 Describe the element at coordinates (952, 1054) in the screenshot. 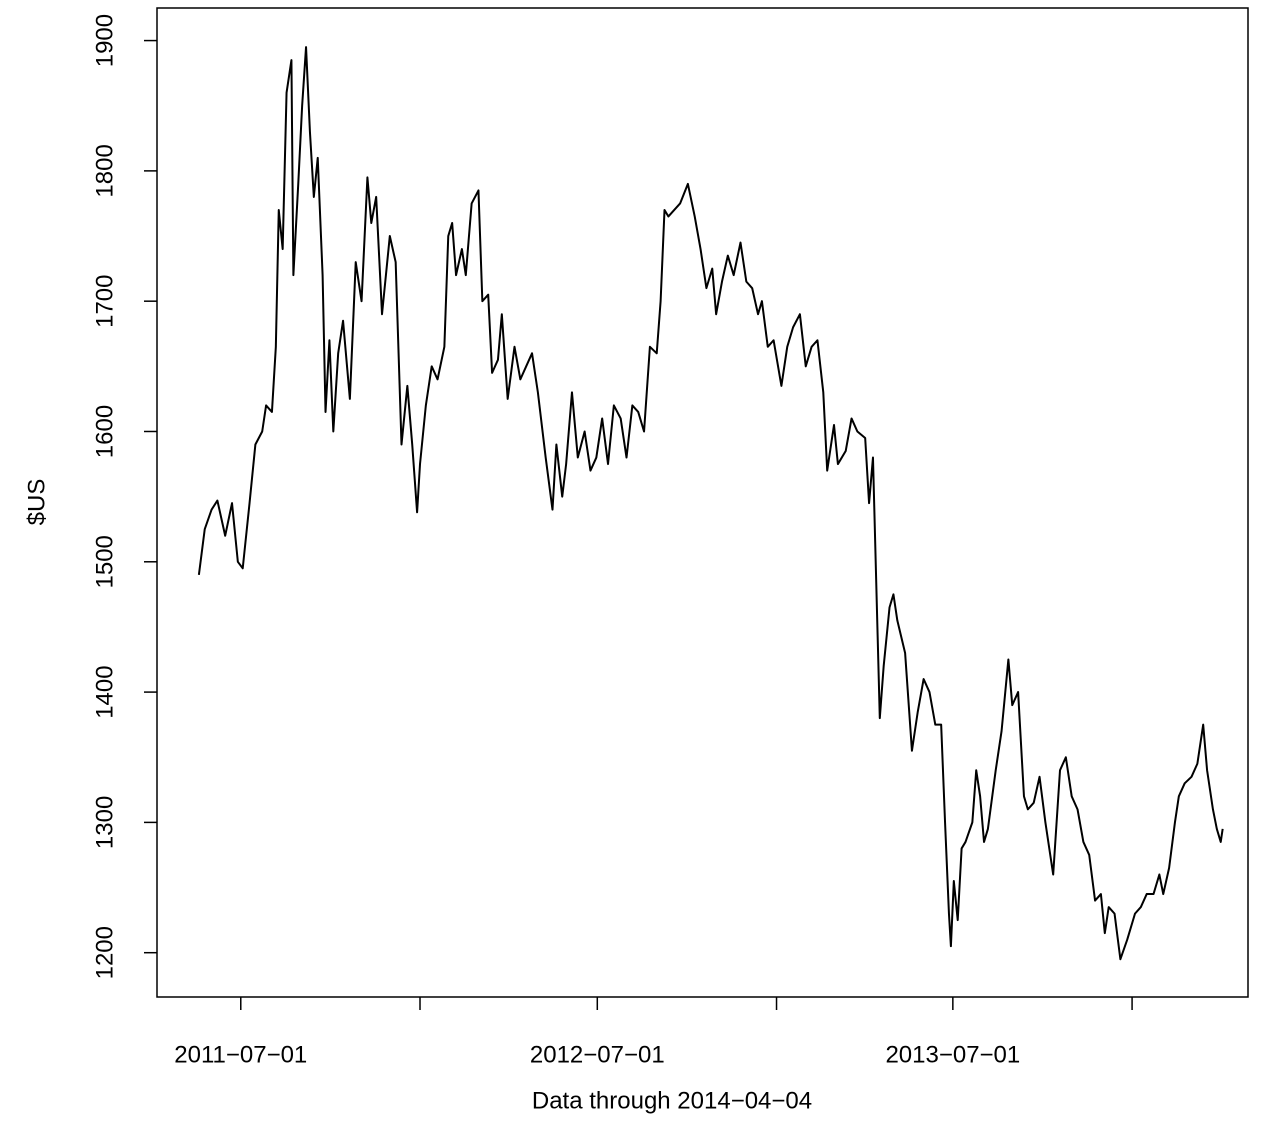

I see `x-tick-label: 2013−07−01` at that location.